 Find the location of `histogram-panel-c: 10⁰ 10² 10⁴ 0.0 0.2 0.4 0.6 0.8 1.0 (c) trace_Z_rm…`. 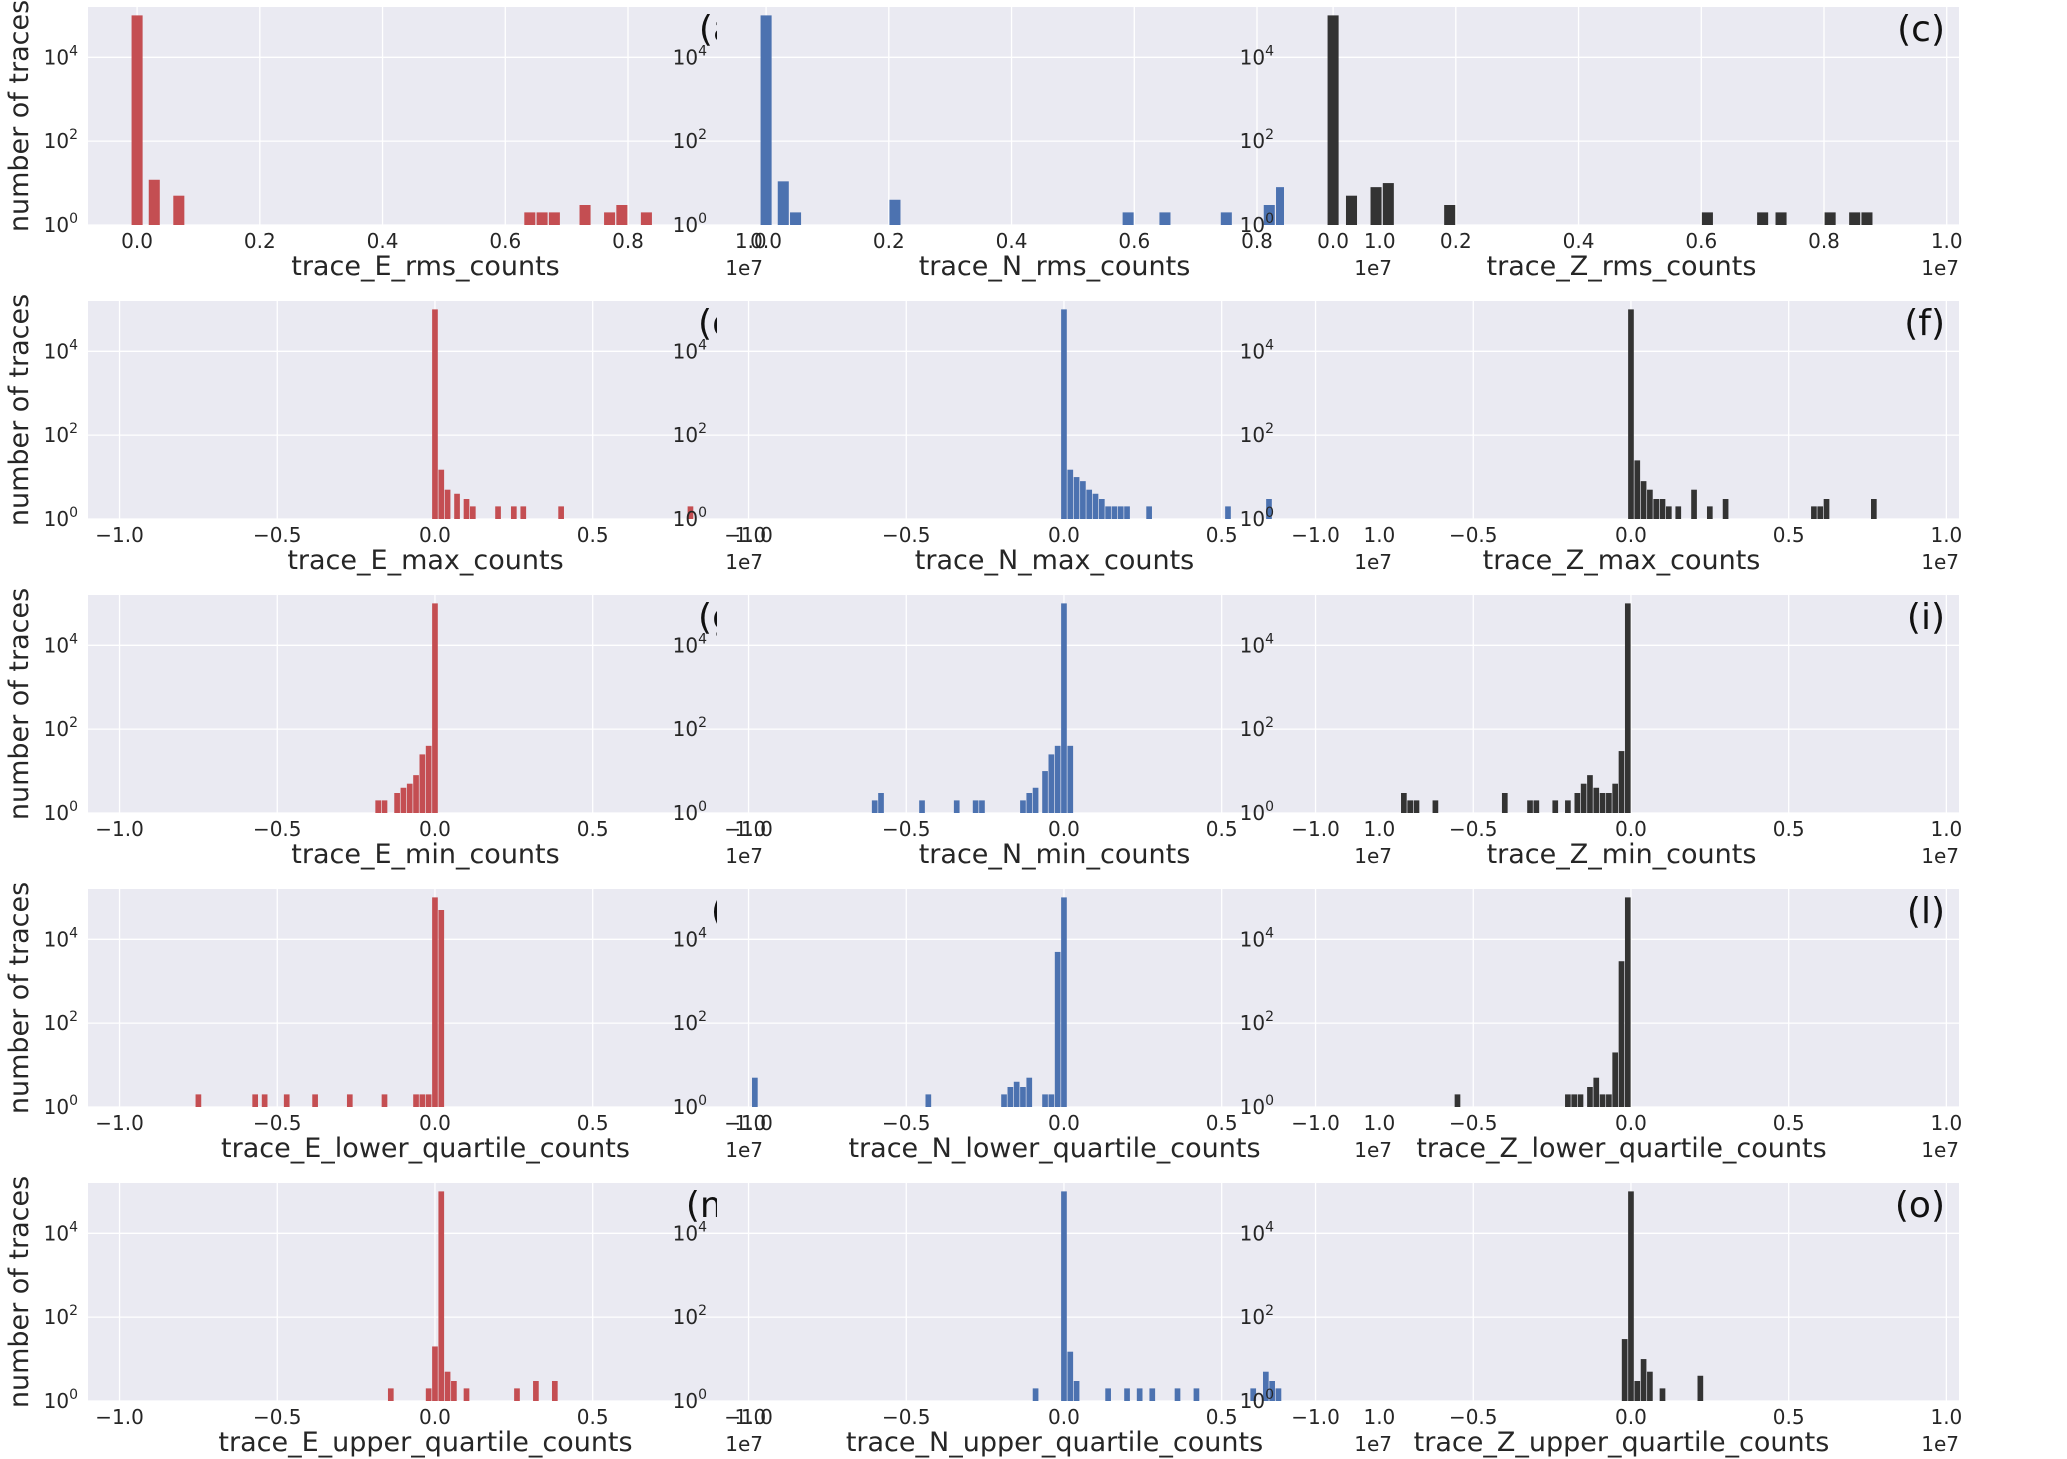

histogram-panel-c: 10⁰ 10² 10⁴ 0.0 0.2 0.4 0.6 0.8 1.0 (c) trace_Z_rm… is located at coordinates (1601, 144).